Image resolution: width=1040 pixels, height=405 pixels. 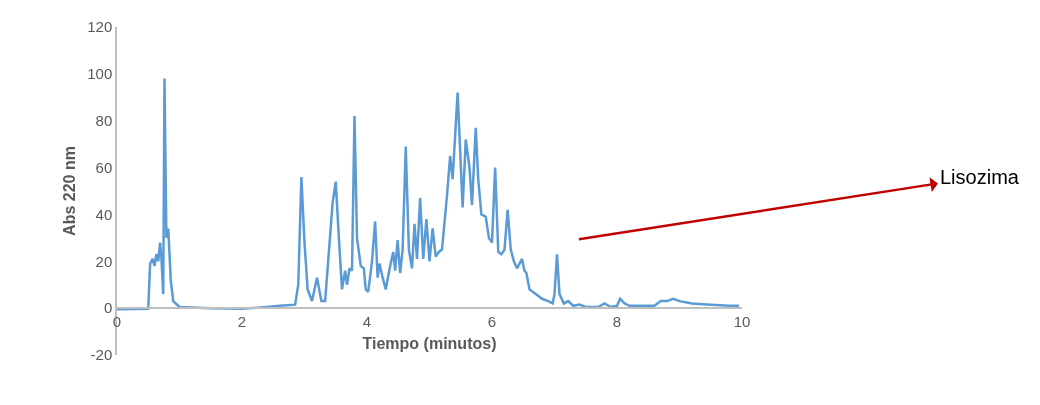 I want to click on x-tick-label: 6, so click(x=492, y=321).